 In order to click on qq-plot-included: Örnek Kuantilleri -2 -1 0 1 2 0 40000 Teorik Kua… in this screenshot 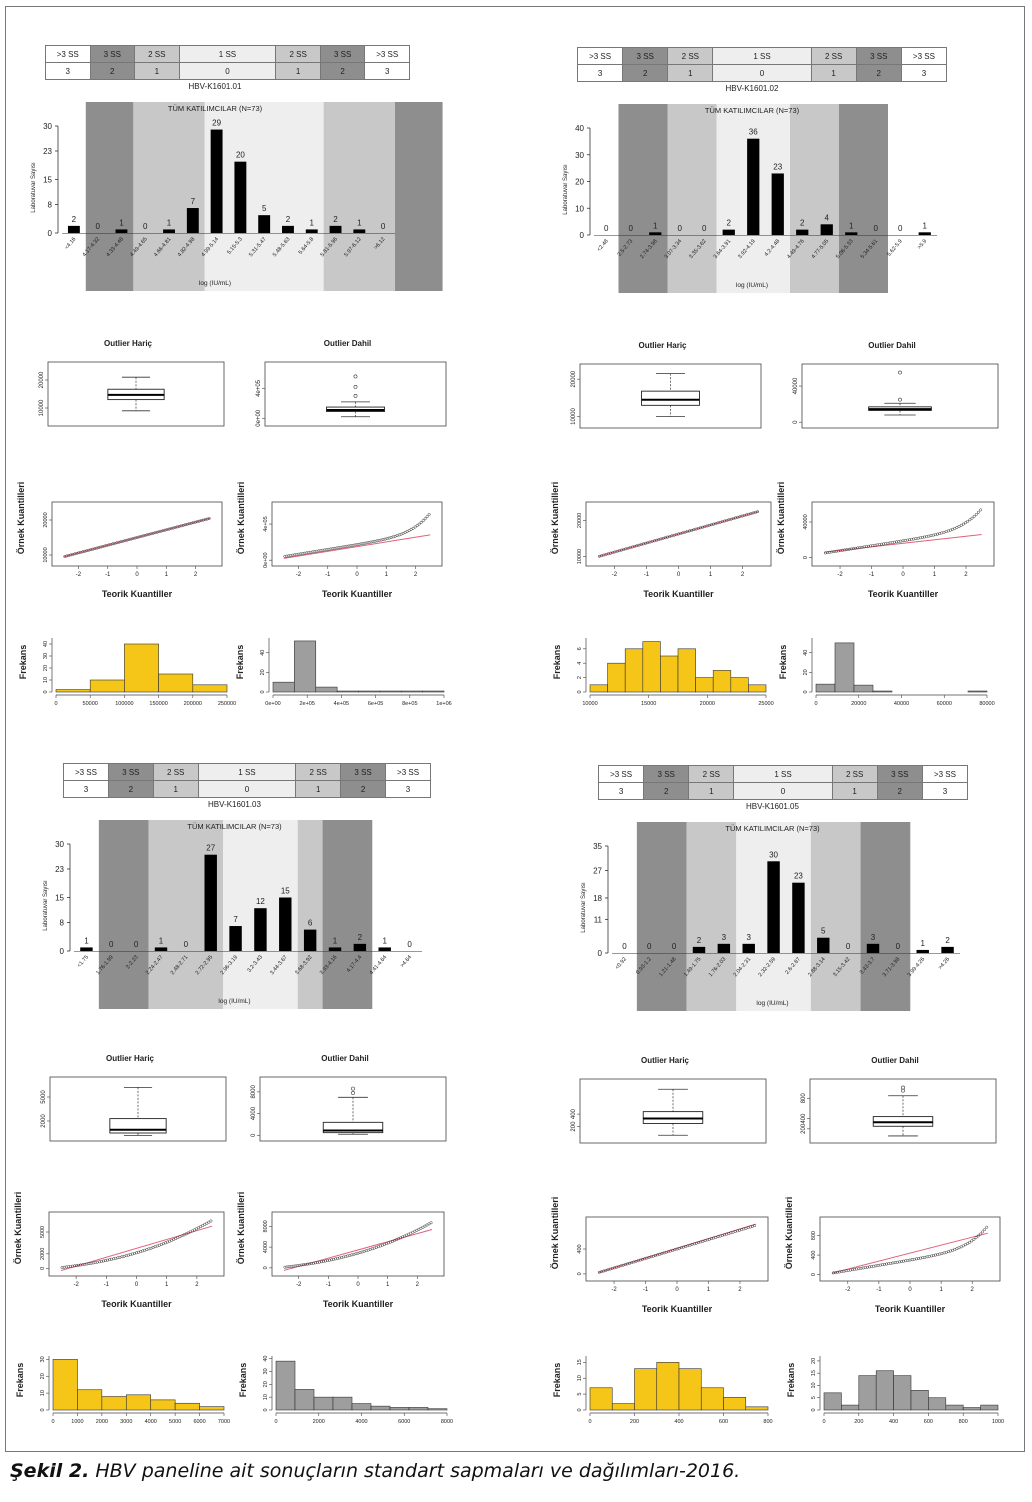, I will do `click(885, 540)`.